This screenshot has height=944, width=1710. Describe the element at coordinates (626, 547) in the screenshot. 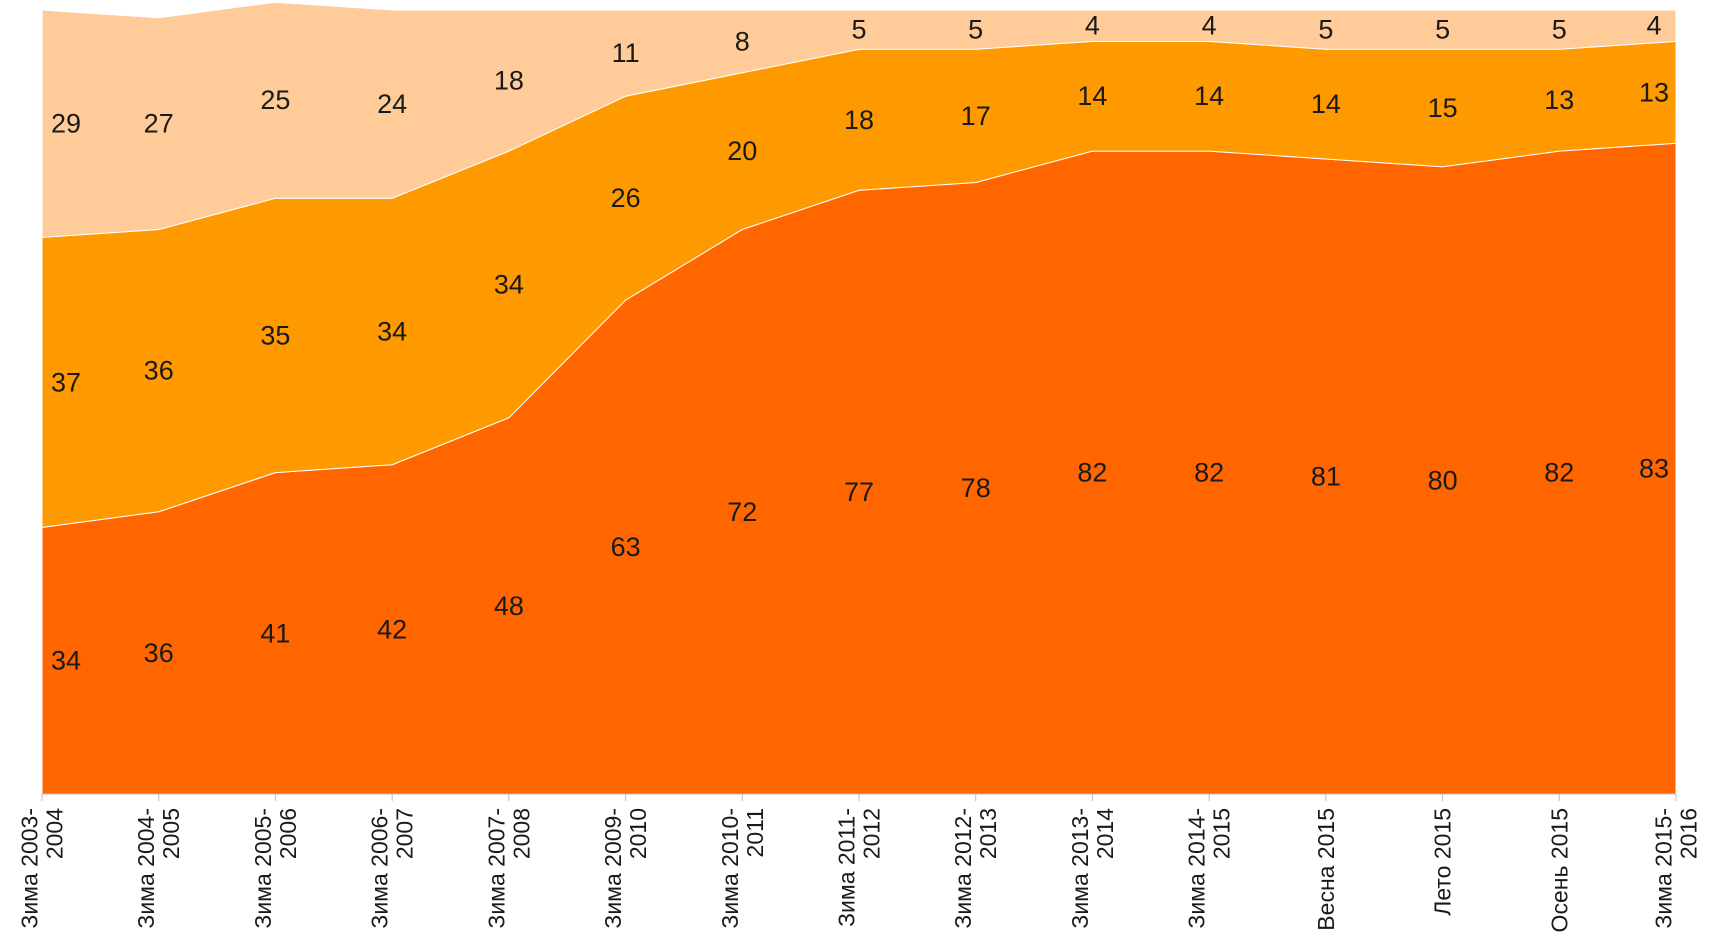

I see `data-label: 63` at that location.